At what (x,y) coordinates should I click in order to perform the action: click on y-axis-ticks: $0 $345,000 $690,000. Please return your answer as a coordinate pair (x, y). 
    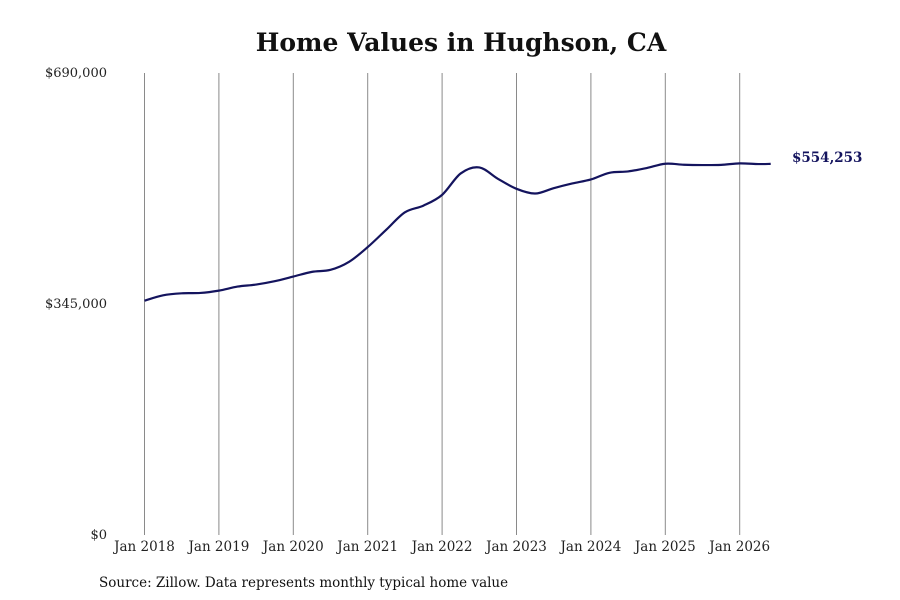
    Looking at the image, I should click on (76, 304).